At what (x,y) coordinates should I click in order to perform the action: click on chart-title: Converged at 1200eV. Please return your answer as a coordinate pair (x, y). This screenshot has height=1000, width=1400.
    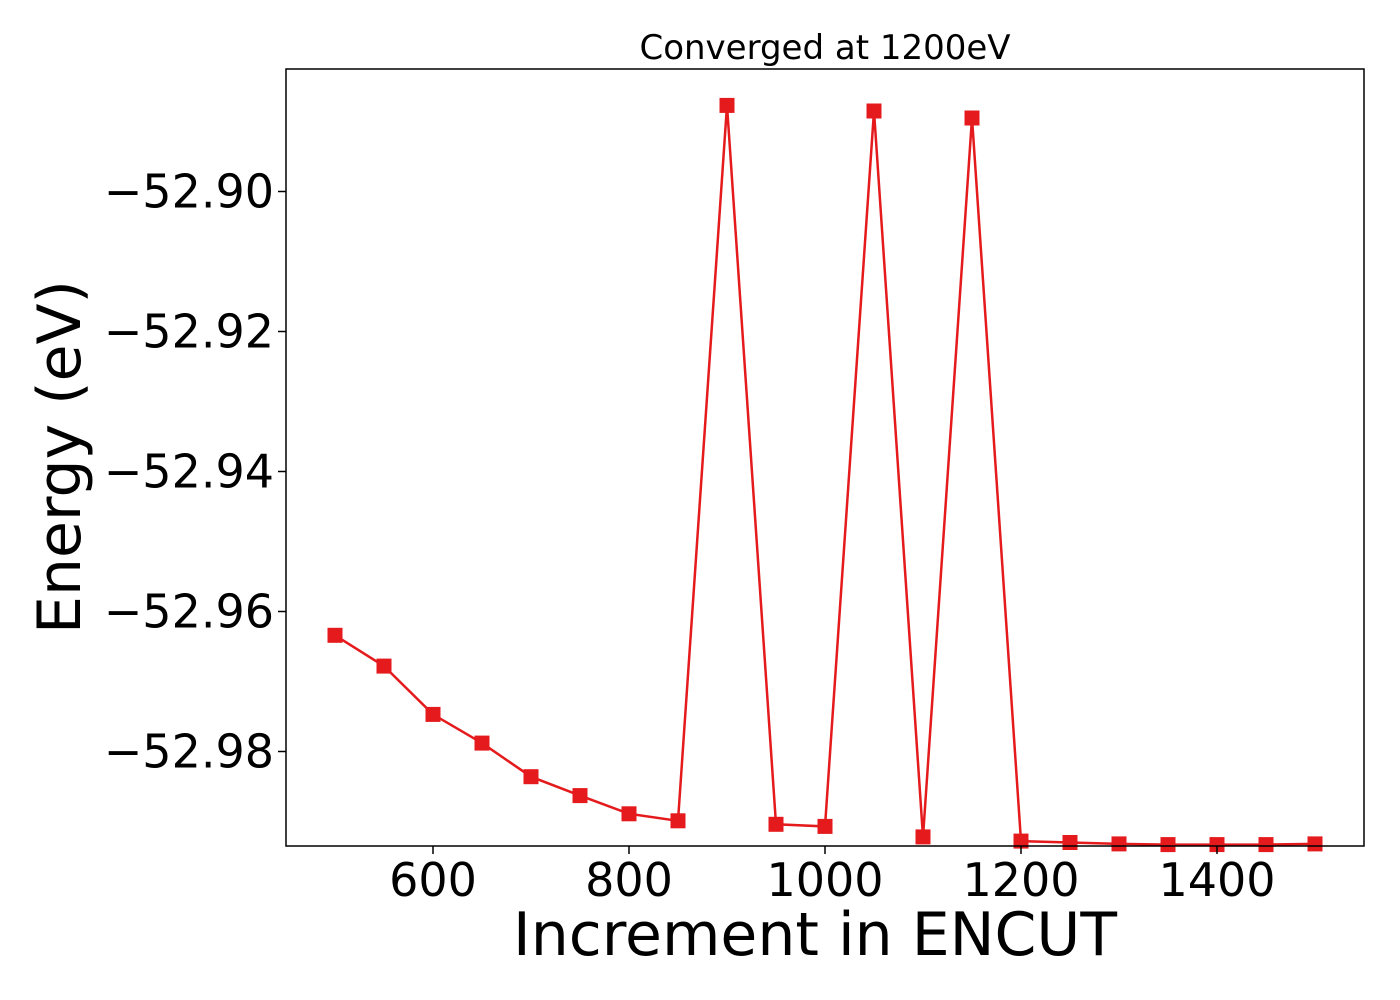
    Looking at the image, I should click on (824, 48).